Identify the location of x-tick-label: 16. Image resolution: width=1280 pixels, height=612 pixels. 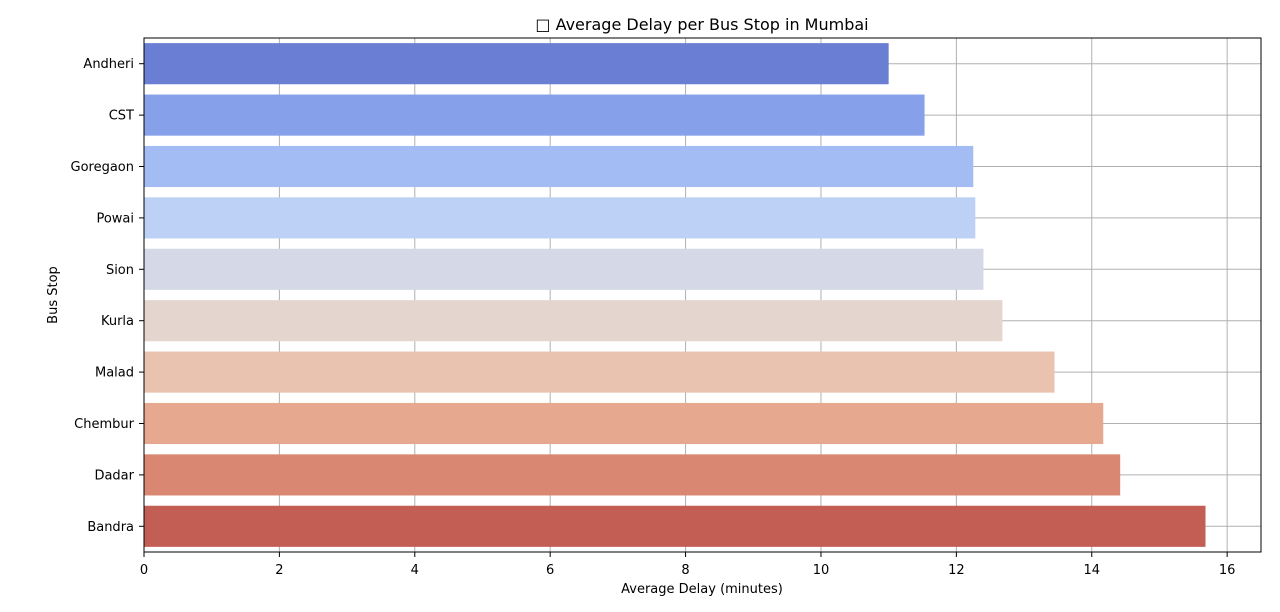
(1227, 570).